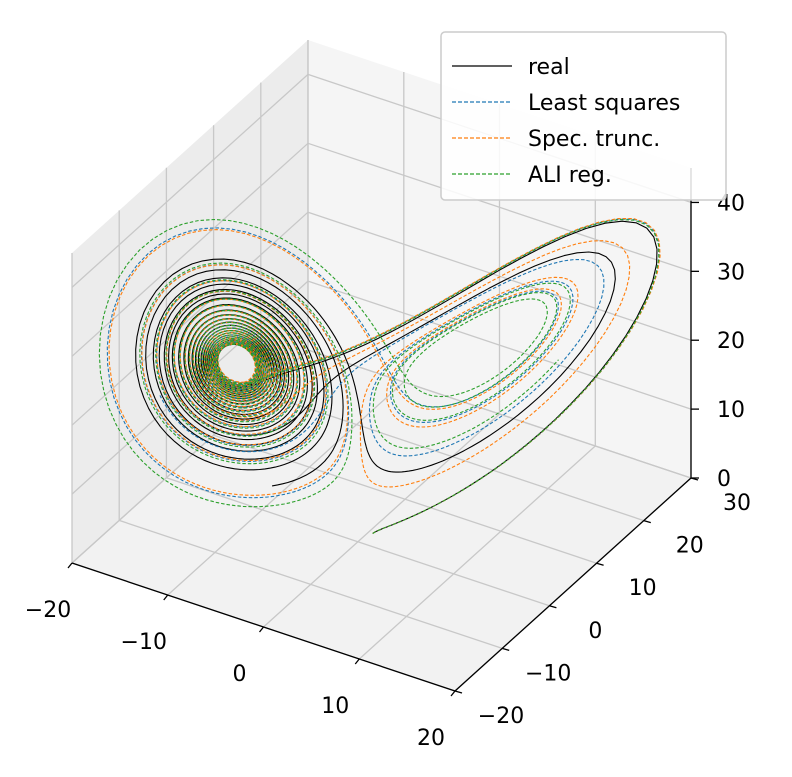 The height and width of the screenshot is (777, 792). What do you see at coordinates (573, 584) in the screenshot?
I see `y-axis-line` at bounding box center [573, 584].